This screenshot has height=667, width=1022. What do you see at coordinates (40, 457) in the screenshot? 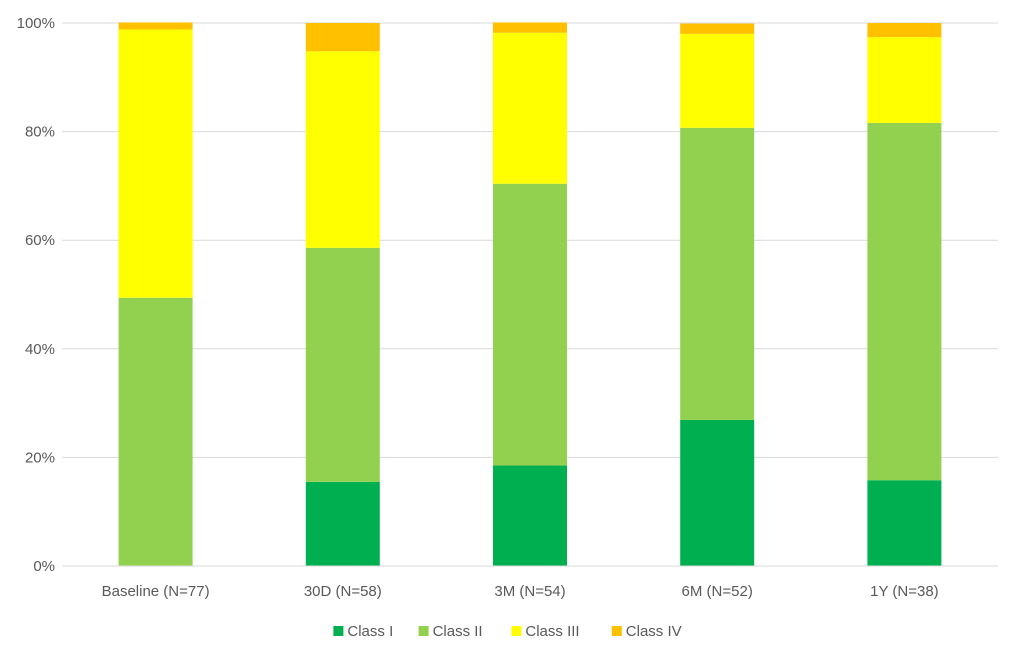
I see `y-tick-label: 20%` at bounding box center [40, 457].